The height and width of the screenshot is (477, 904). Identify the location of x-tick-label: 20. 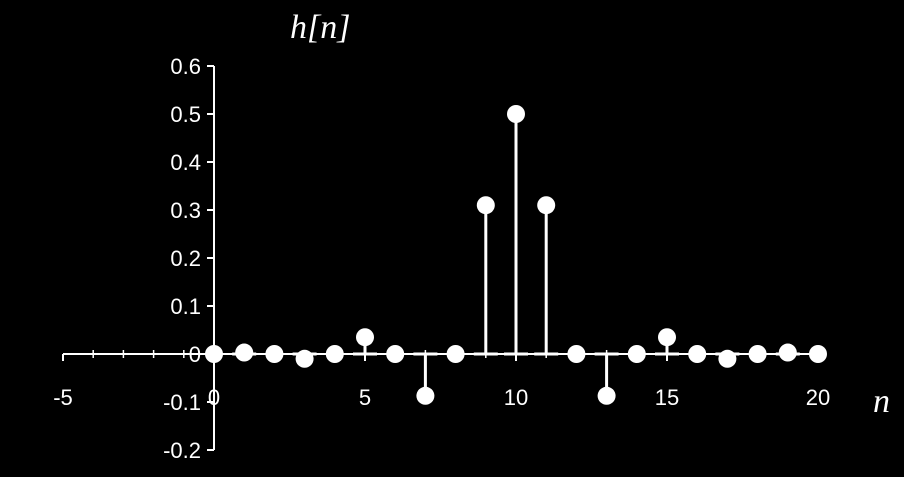
(818, 397).